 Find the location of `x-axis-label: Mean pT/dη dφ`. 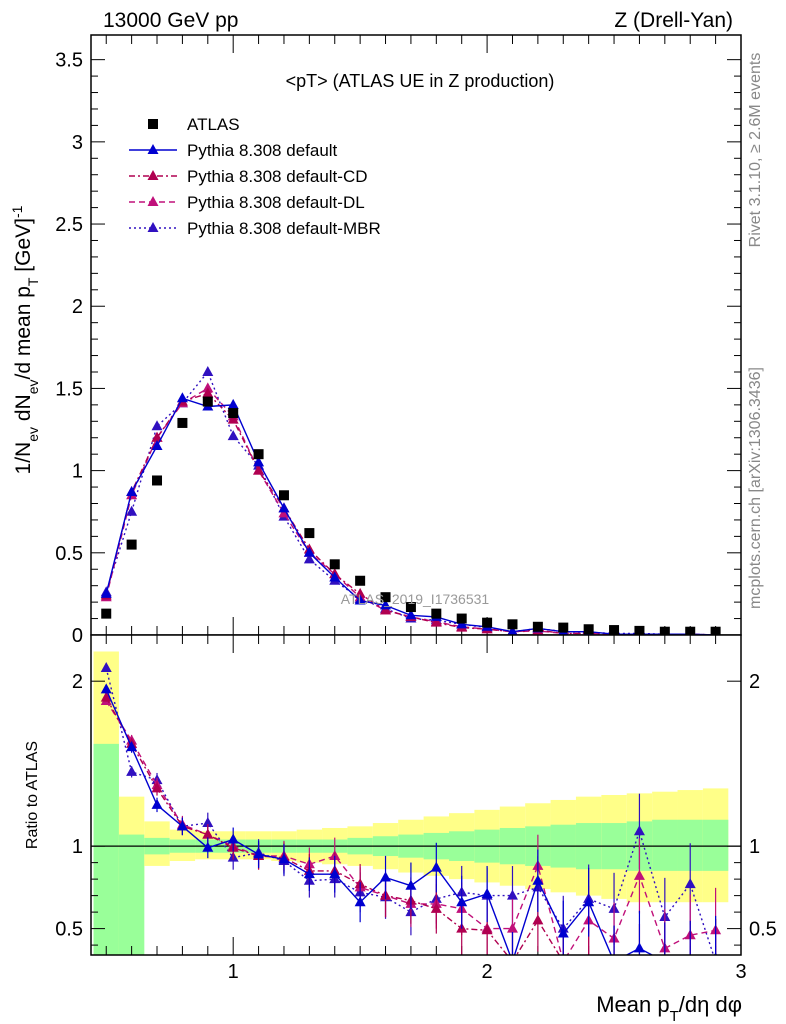

x-axis-label: Mean pT/dη dφ is located at coordinates (669, 1008).